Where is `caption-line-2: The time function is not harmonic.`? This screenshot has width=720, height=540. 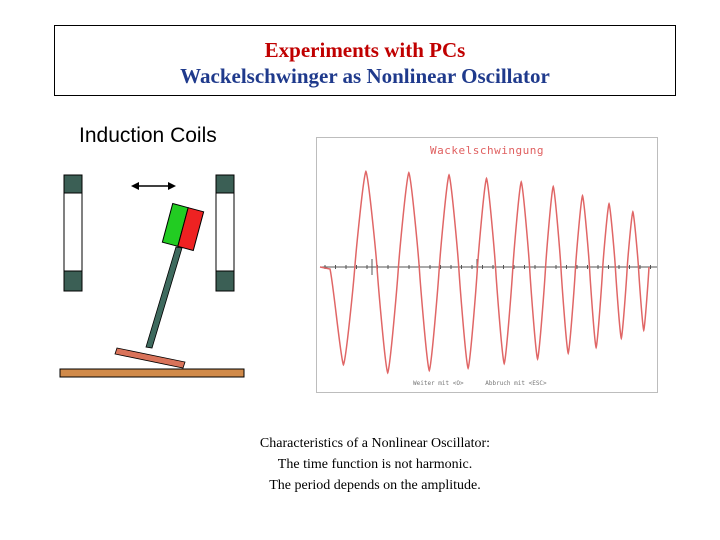
caption-line-2: The time function is not harmonic. is located at coordinates (375, 464).